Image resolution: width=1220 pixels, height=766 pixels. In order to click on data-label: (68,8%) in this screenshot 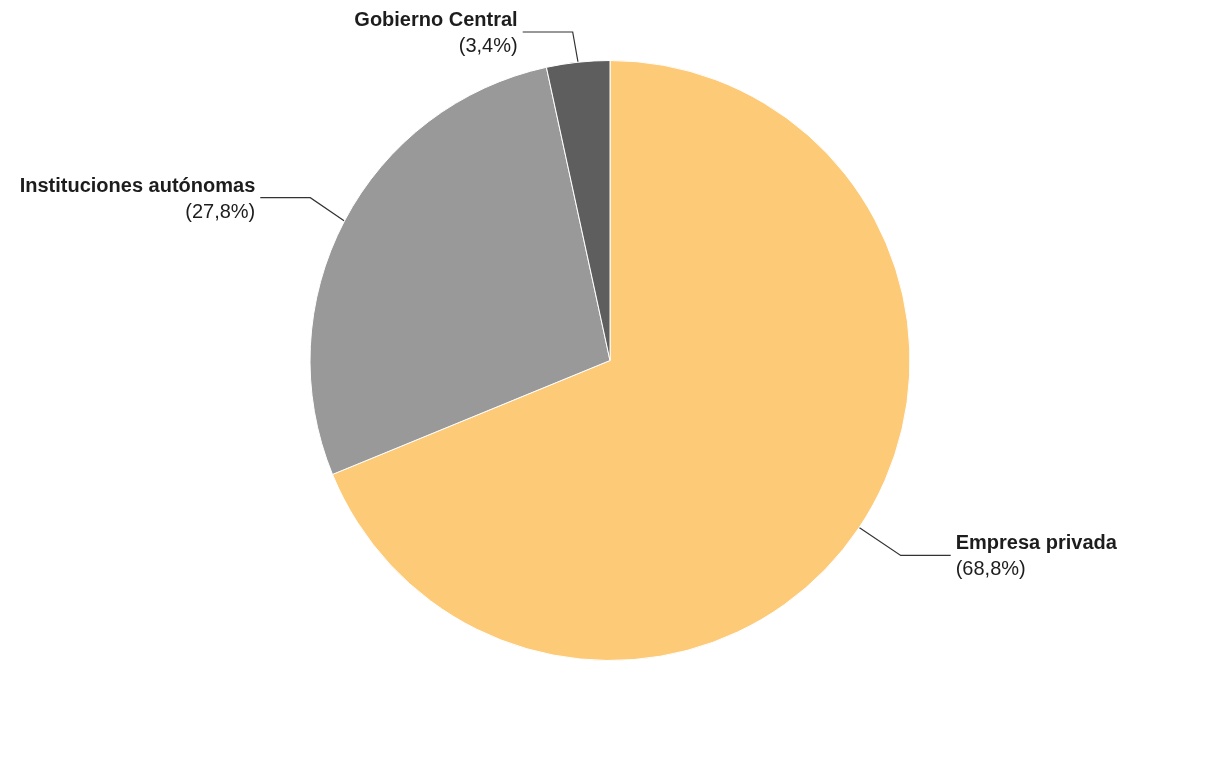, I will do `click(990, 568)`.